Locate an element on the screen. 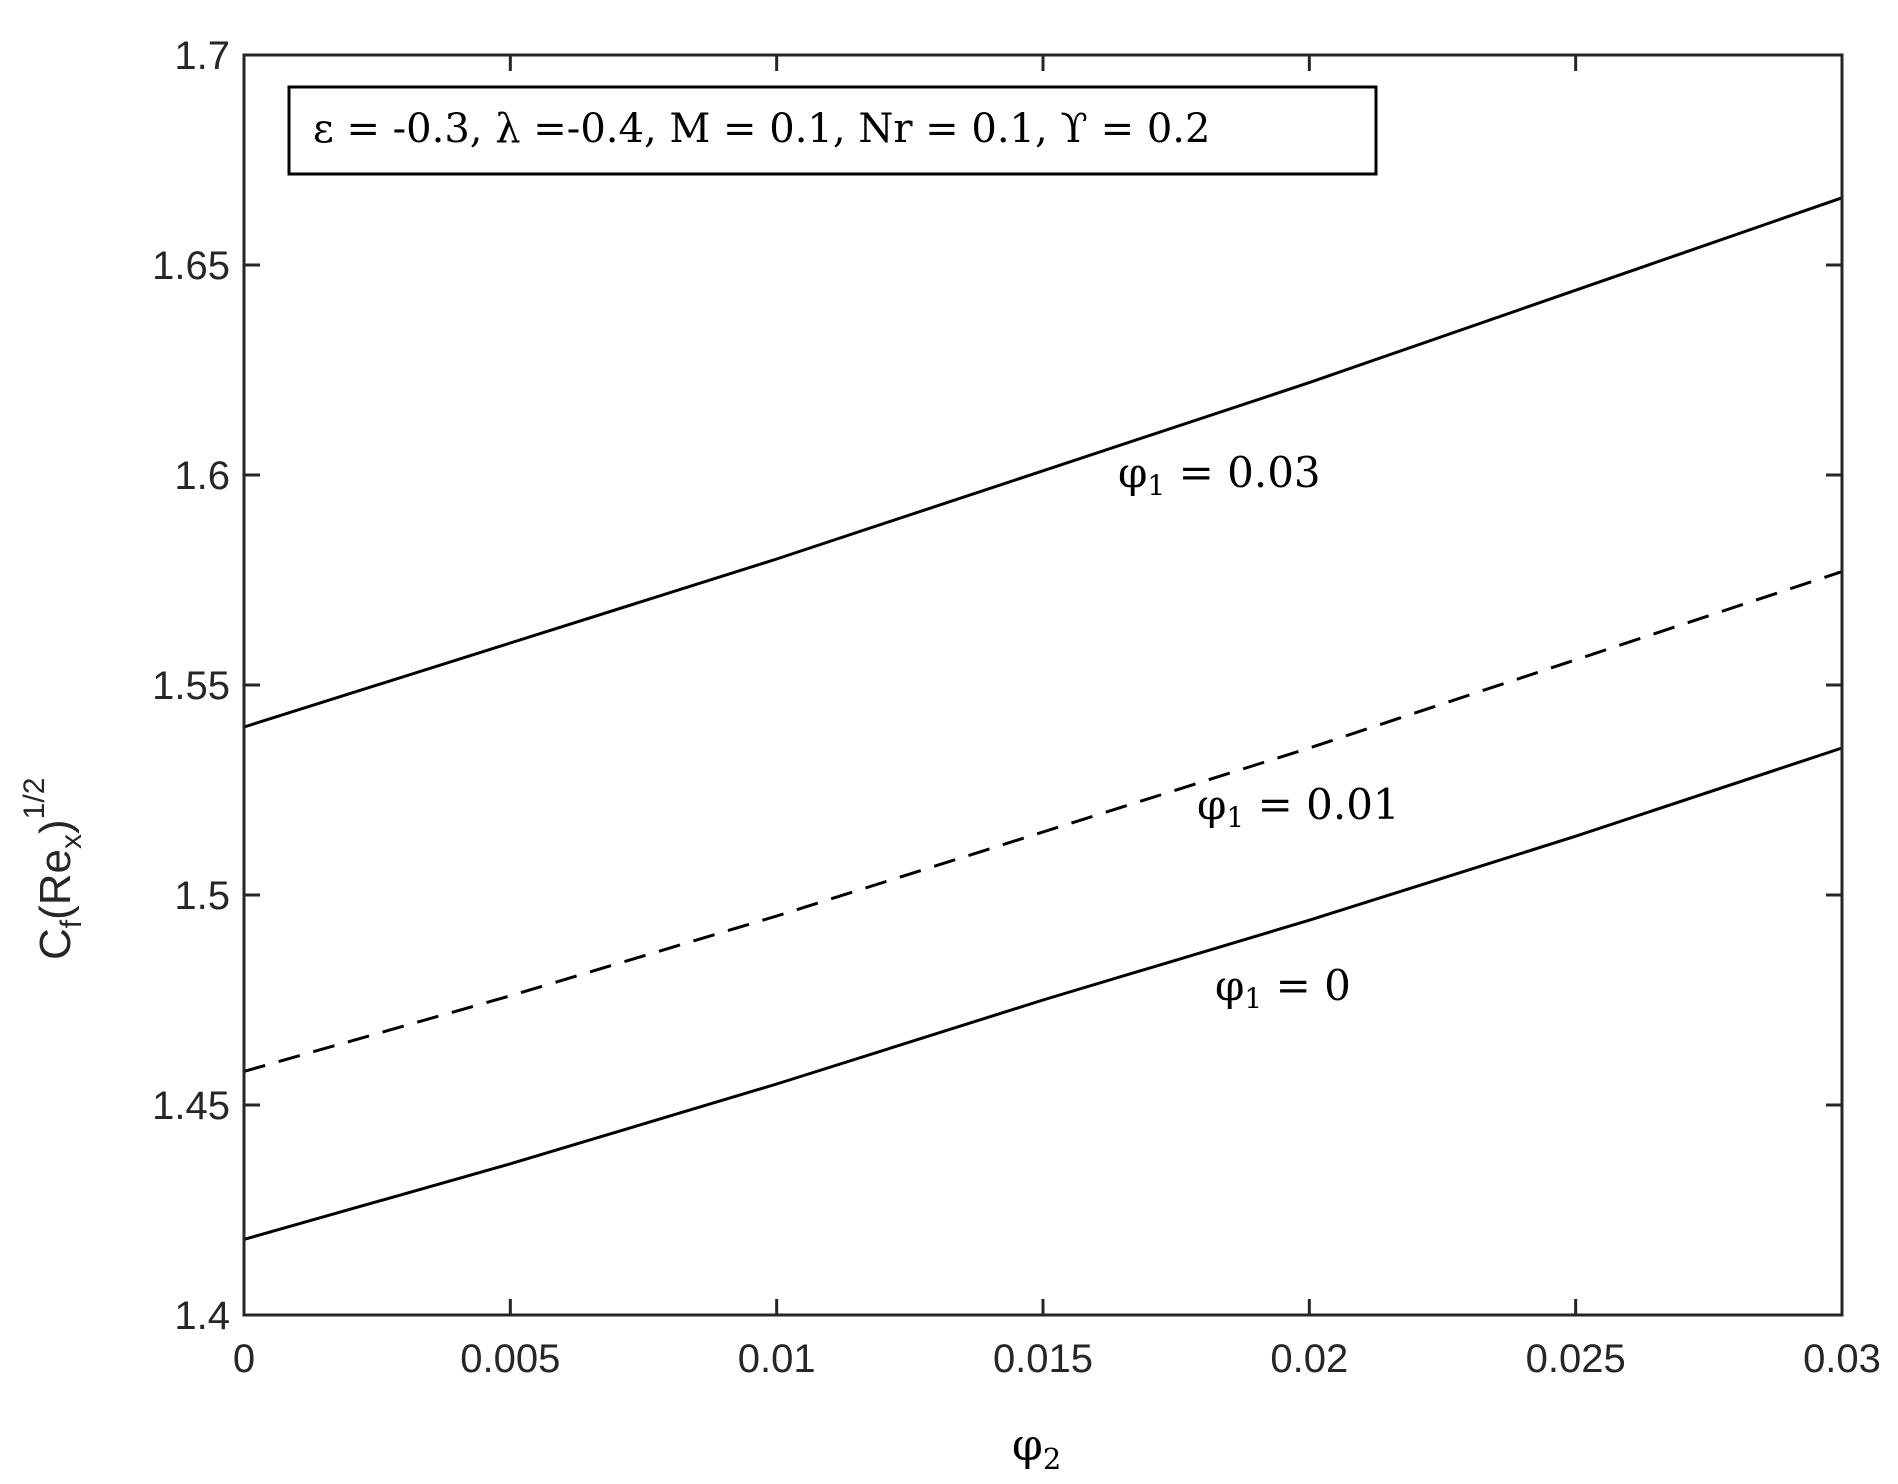  x-tick-label: 0 is located at coordinates (244, 1359).